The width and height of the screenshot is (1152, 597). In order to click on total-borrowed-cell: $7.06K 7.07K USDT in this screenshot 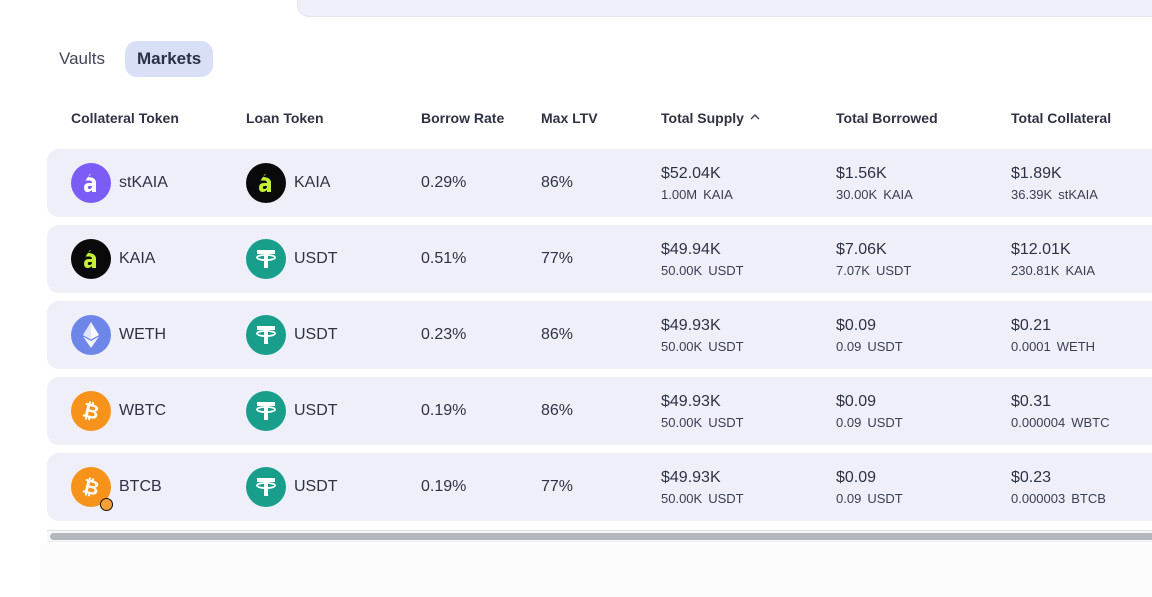, I will do `click(873, 259)`.